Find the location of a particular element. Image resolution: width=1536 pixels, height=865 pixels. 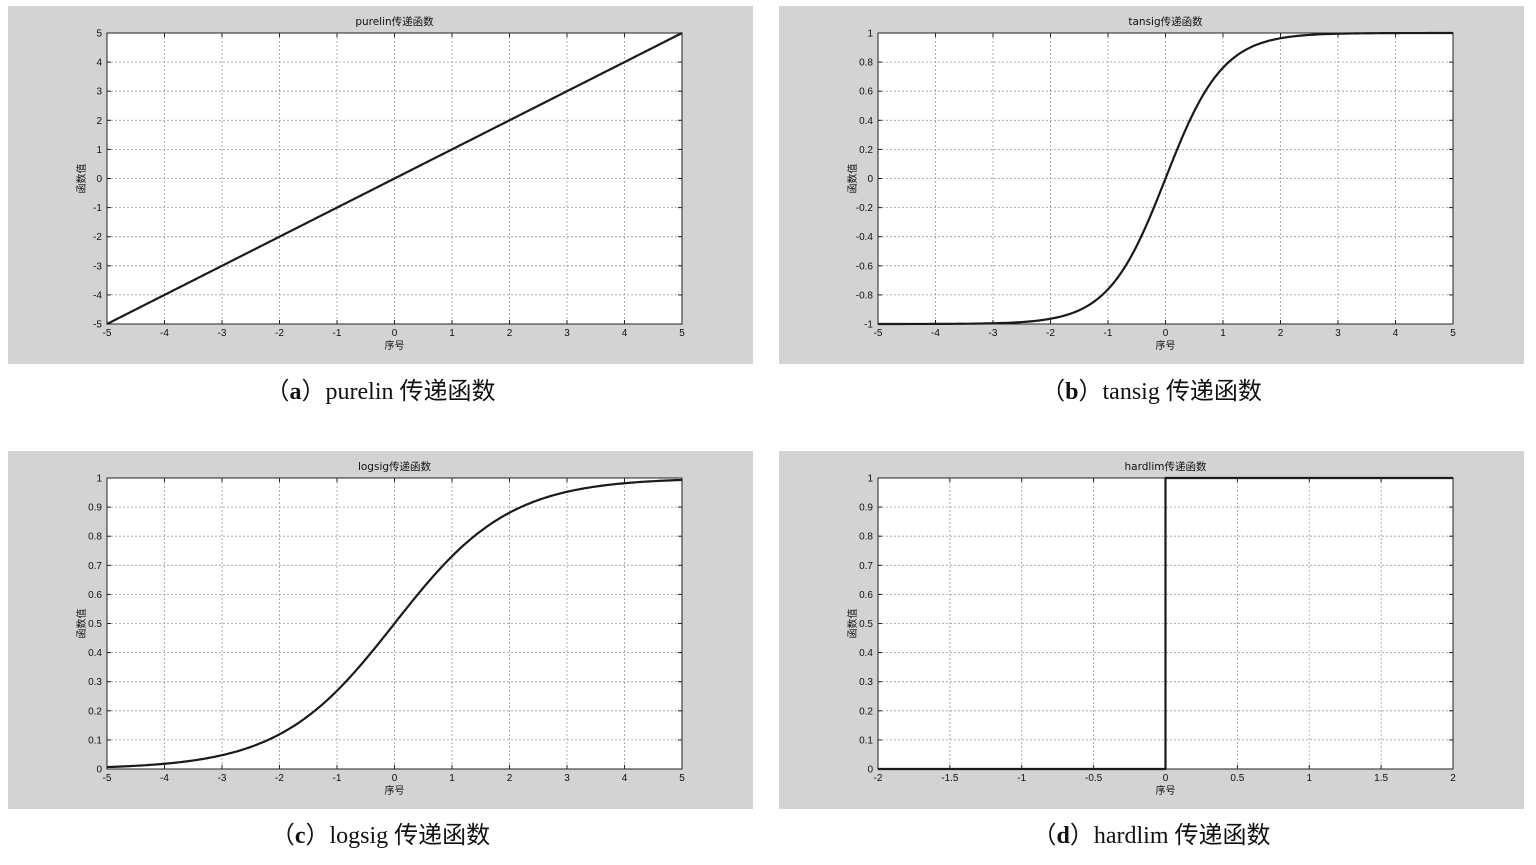

series-line-tansig is located at coordinates (1165, 178).